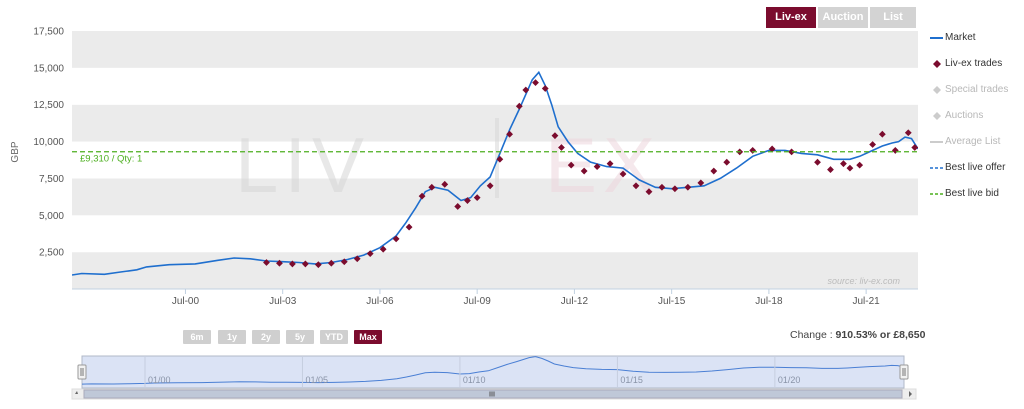  What do you see at coordinates (791, 17) in the screenshot?
I see `tab-liv-ex: Liv-ex` at bounding box center [791, 17].